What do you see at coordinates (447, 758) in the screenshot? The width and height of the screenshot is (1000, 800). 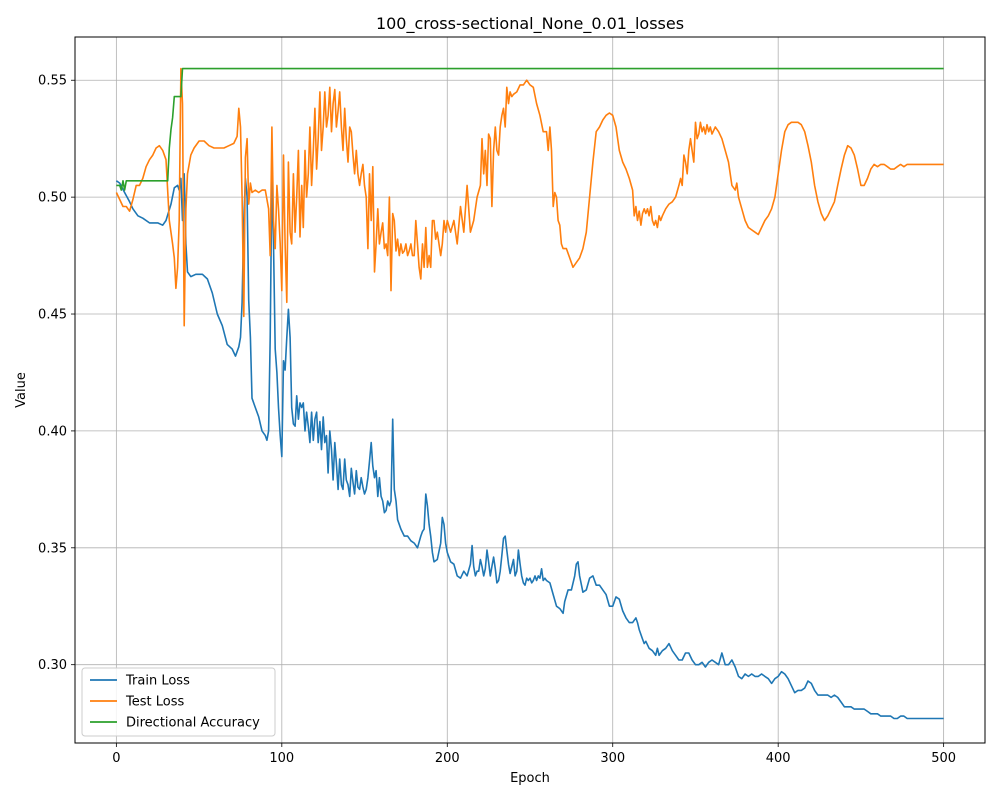 I see `x-tick-label: 200` at bounding box center [447, 758].